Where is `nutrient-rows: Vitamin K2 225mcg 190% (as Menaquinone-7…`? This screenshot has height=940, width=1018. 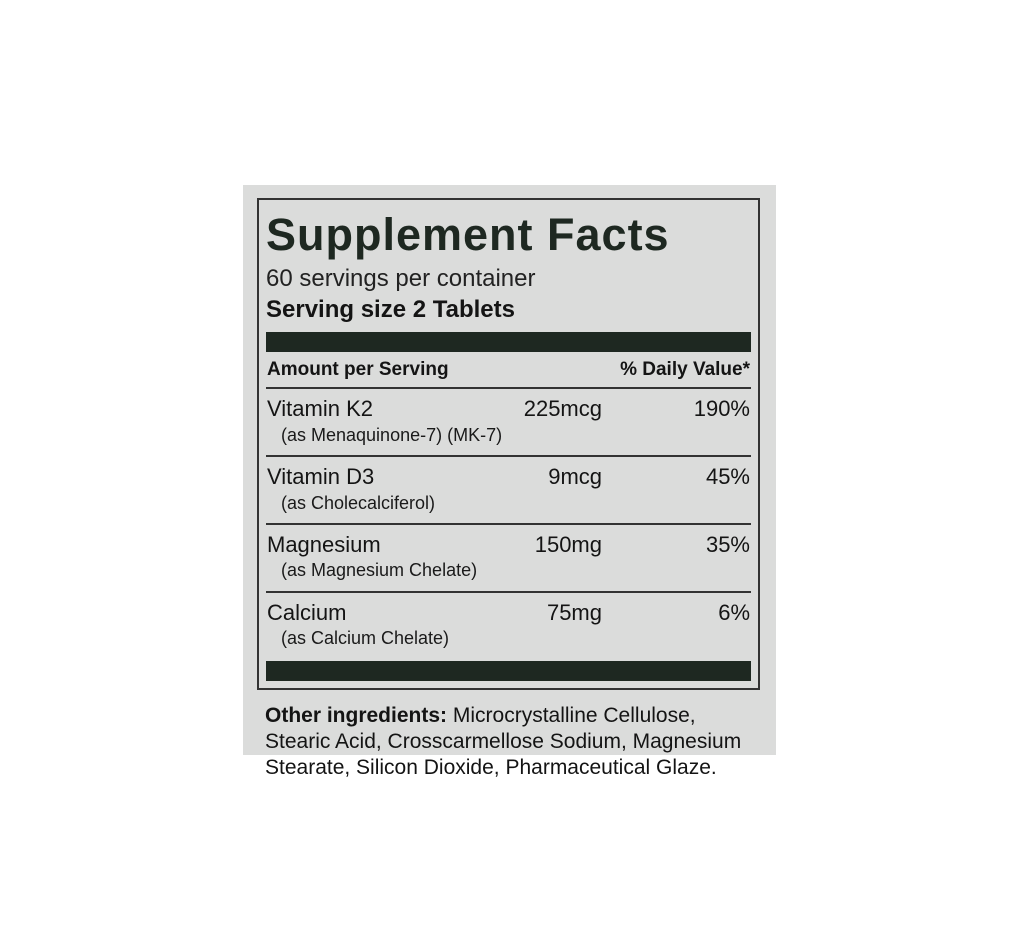 nutrient-rows: Vitamin K2 225mcg 190% (as Menaquinone-7… is located at coordinates (508, 523).